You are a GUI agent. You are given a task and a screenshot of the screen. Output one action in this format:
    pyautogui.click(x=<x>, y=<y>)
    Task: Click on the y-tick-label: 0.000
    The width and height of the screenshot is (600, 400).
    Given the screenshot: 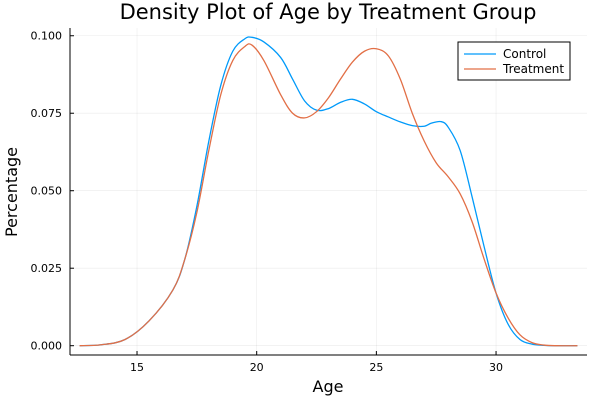 What is the action you would take?
    pyautogui.click(x=47, y=346)
    